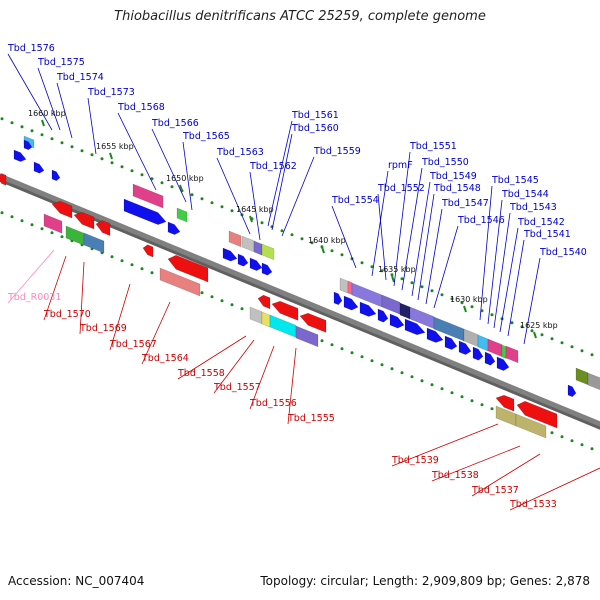  Describe the element at coordinates (111, 92) in the screenshot. I see `gene-label-upper: Tbd_1573` at that location.